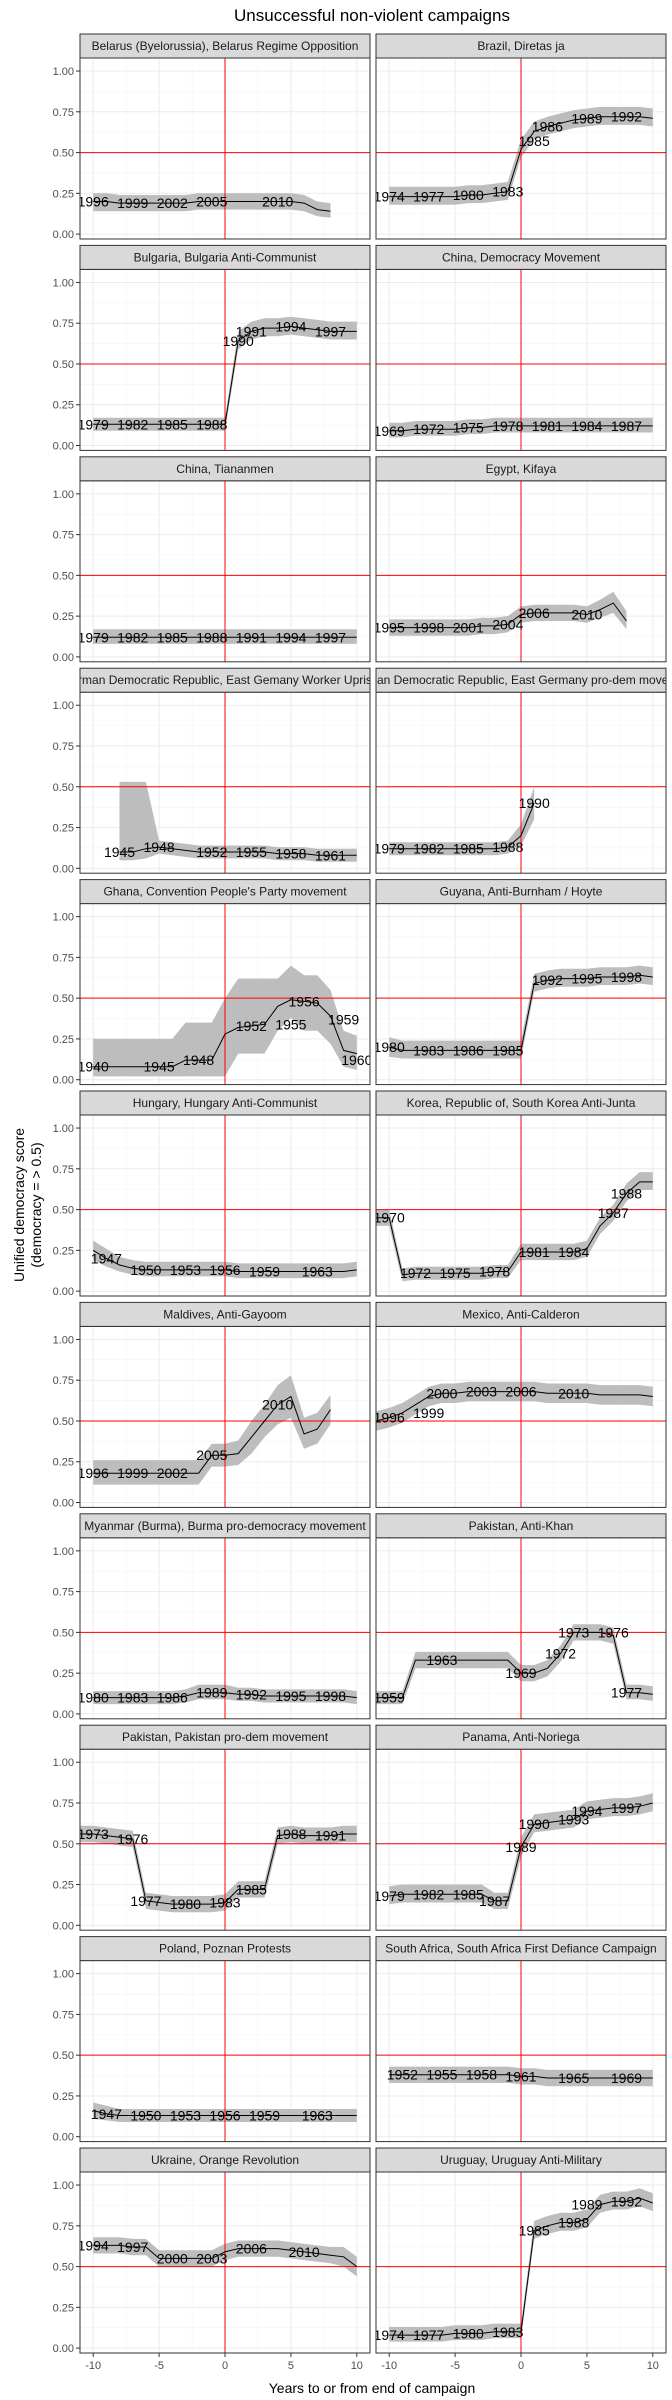  What do you see at coordinates (159, 2366) in the screenshot?
I see `x-tick-label: -5` at bounding box center [159, 2366].